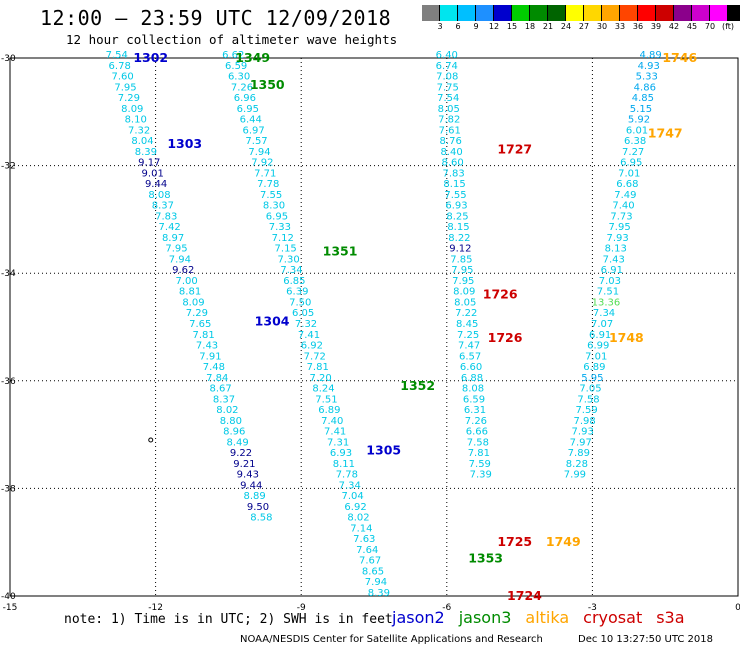 The width and height of the screenshot is (740, 650). I want to click on satellite-legend: jason2 jason3 altika cryosat s3a, so click(545, 617).